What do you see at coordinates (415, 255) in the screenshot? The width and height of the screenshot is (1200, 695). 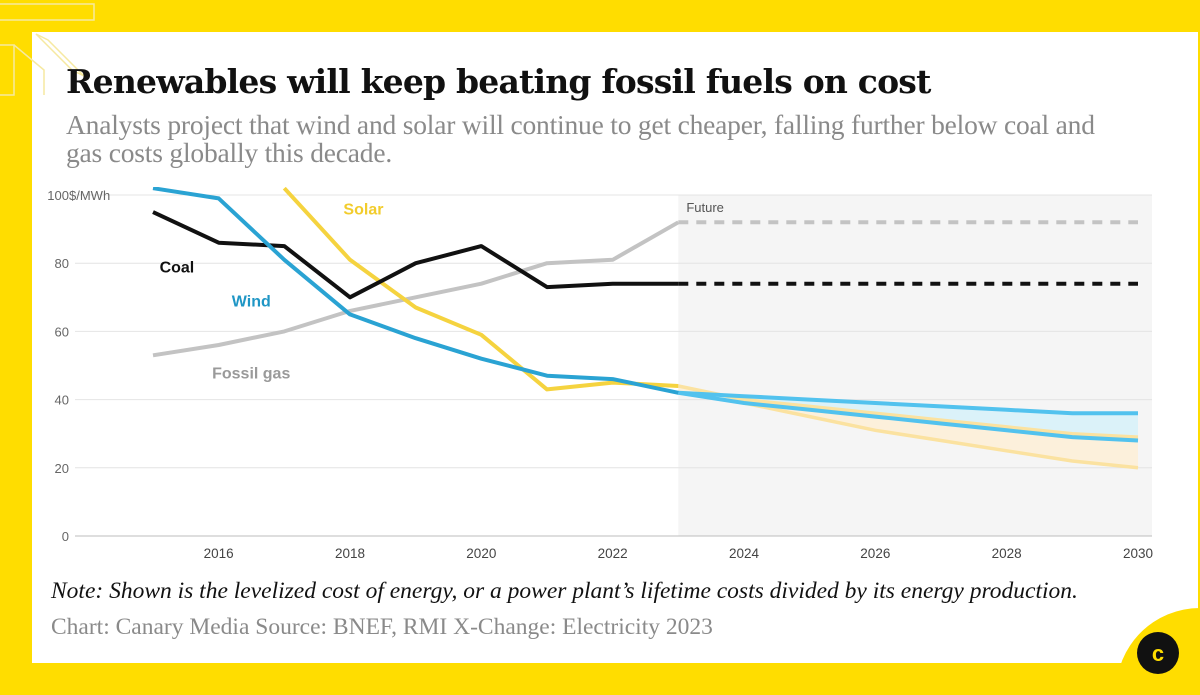 I see `coal-line` at bounding box center [415, 255].